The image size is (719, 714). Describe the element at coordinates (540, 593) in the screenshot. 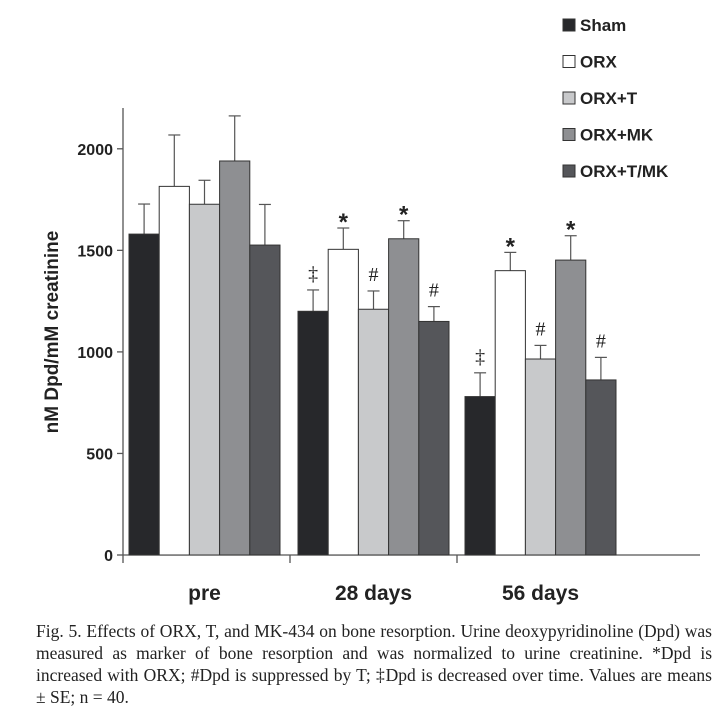

I see `x-category-label: 56 days` at that location.